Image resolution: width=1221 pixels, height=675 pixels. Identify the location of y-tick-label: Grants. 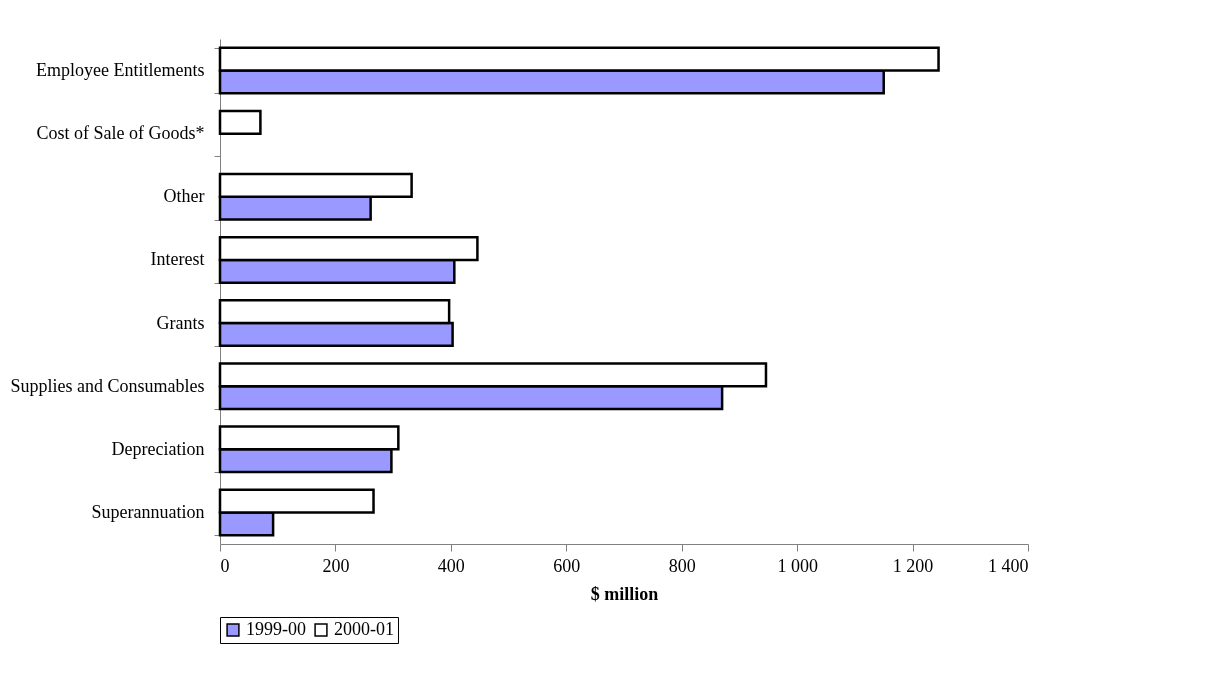
(180, 322).